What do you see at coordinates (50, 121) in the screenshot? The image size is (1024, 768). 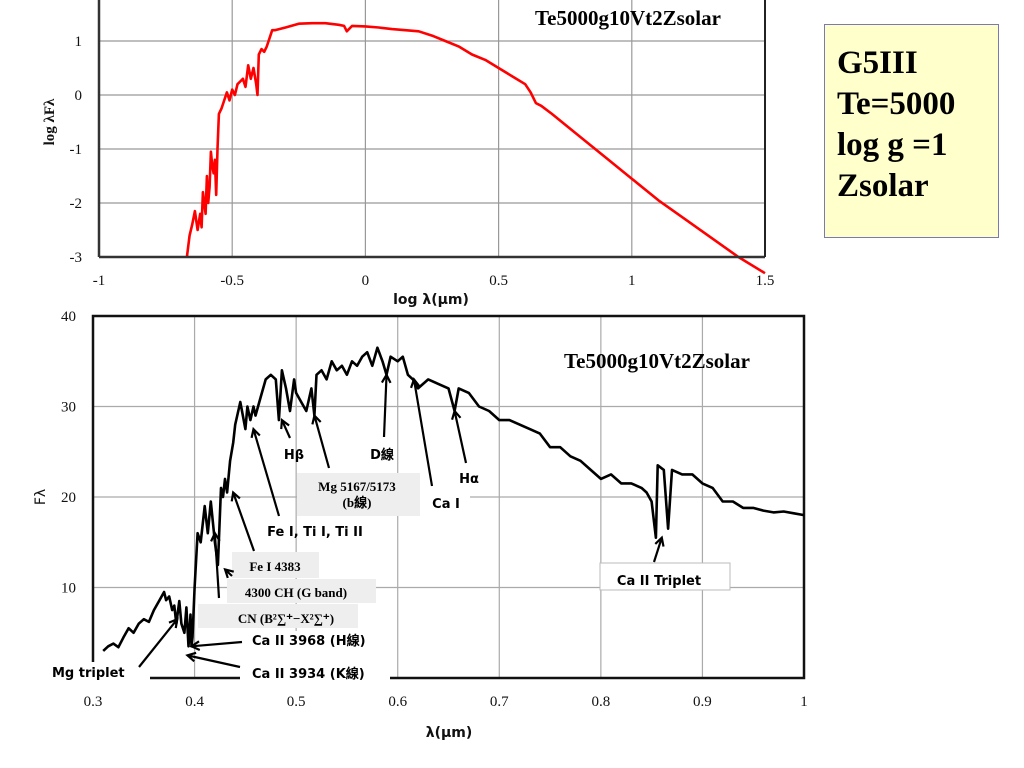 I see `top-y-axis-label: log λFλ` at bounding box center [50, 121].